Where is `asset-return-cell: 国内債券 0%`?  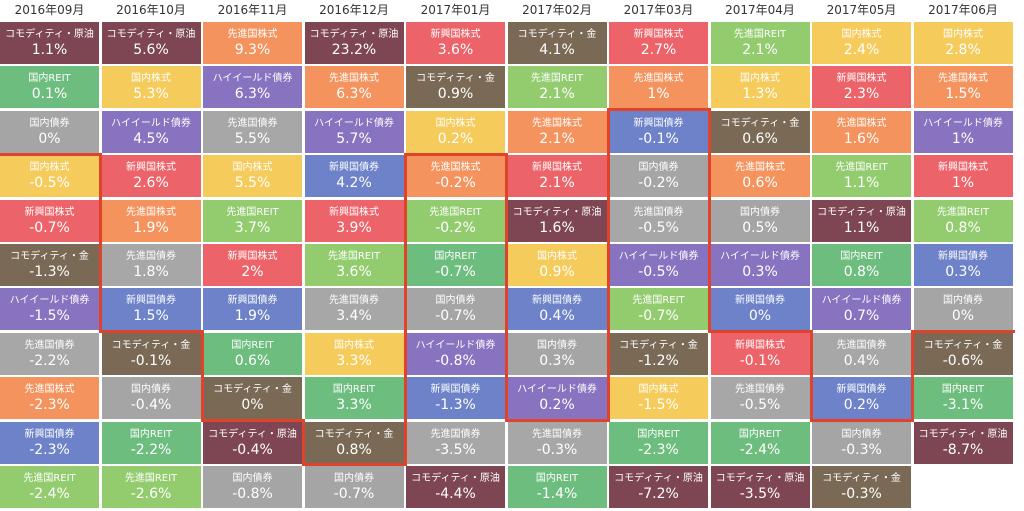
asset-return-cell: 国内債券 0% is located at coordinates (49, 131).